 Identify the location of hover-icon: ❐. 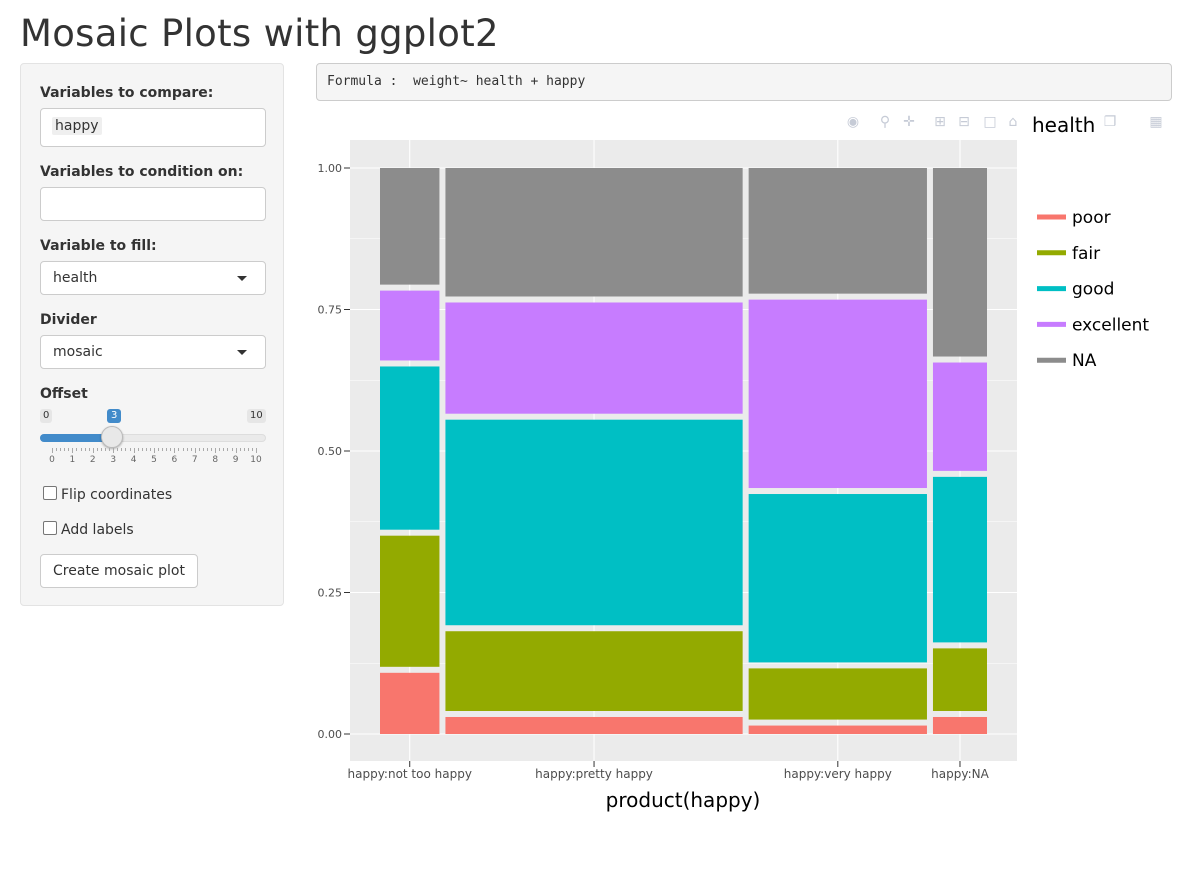
(1110, 122).